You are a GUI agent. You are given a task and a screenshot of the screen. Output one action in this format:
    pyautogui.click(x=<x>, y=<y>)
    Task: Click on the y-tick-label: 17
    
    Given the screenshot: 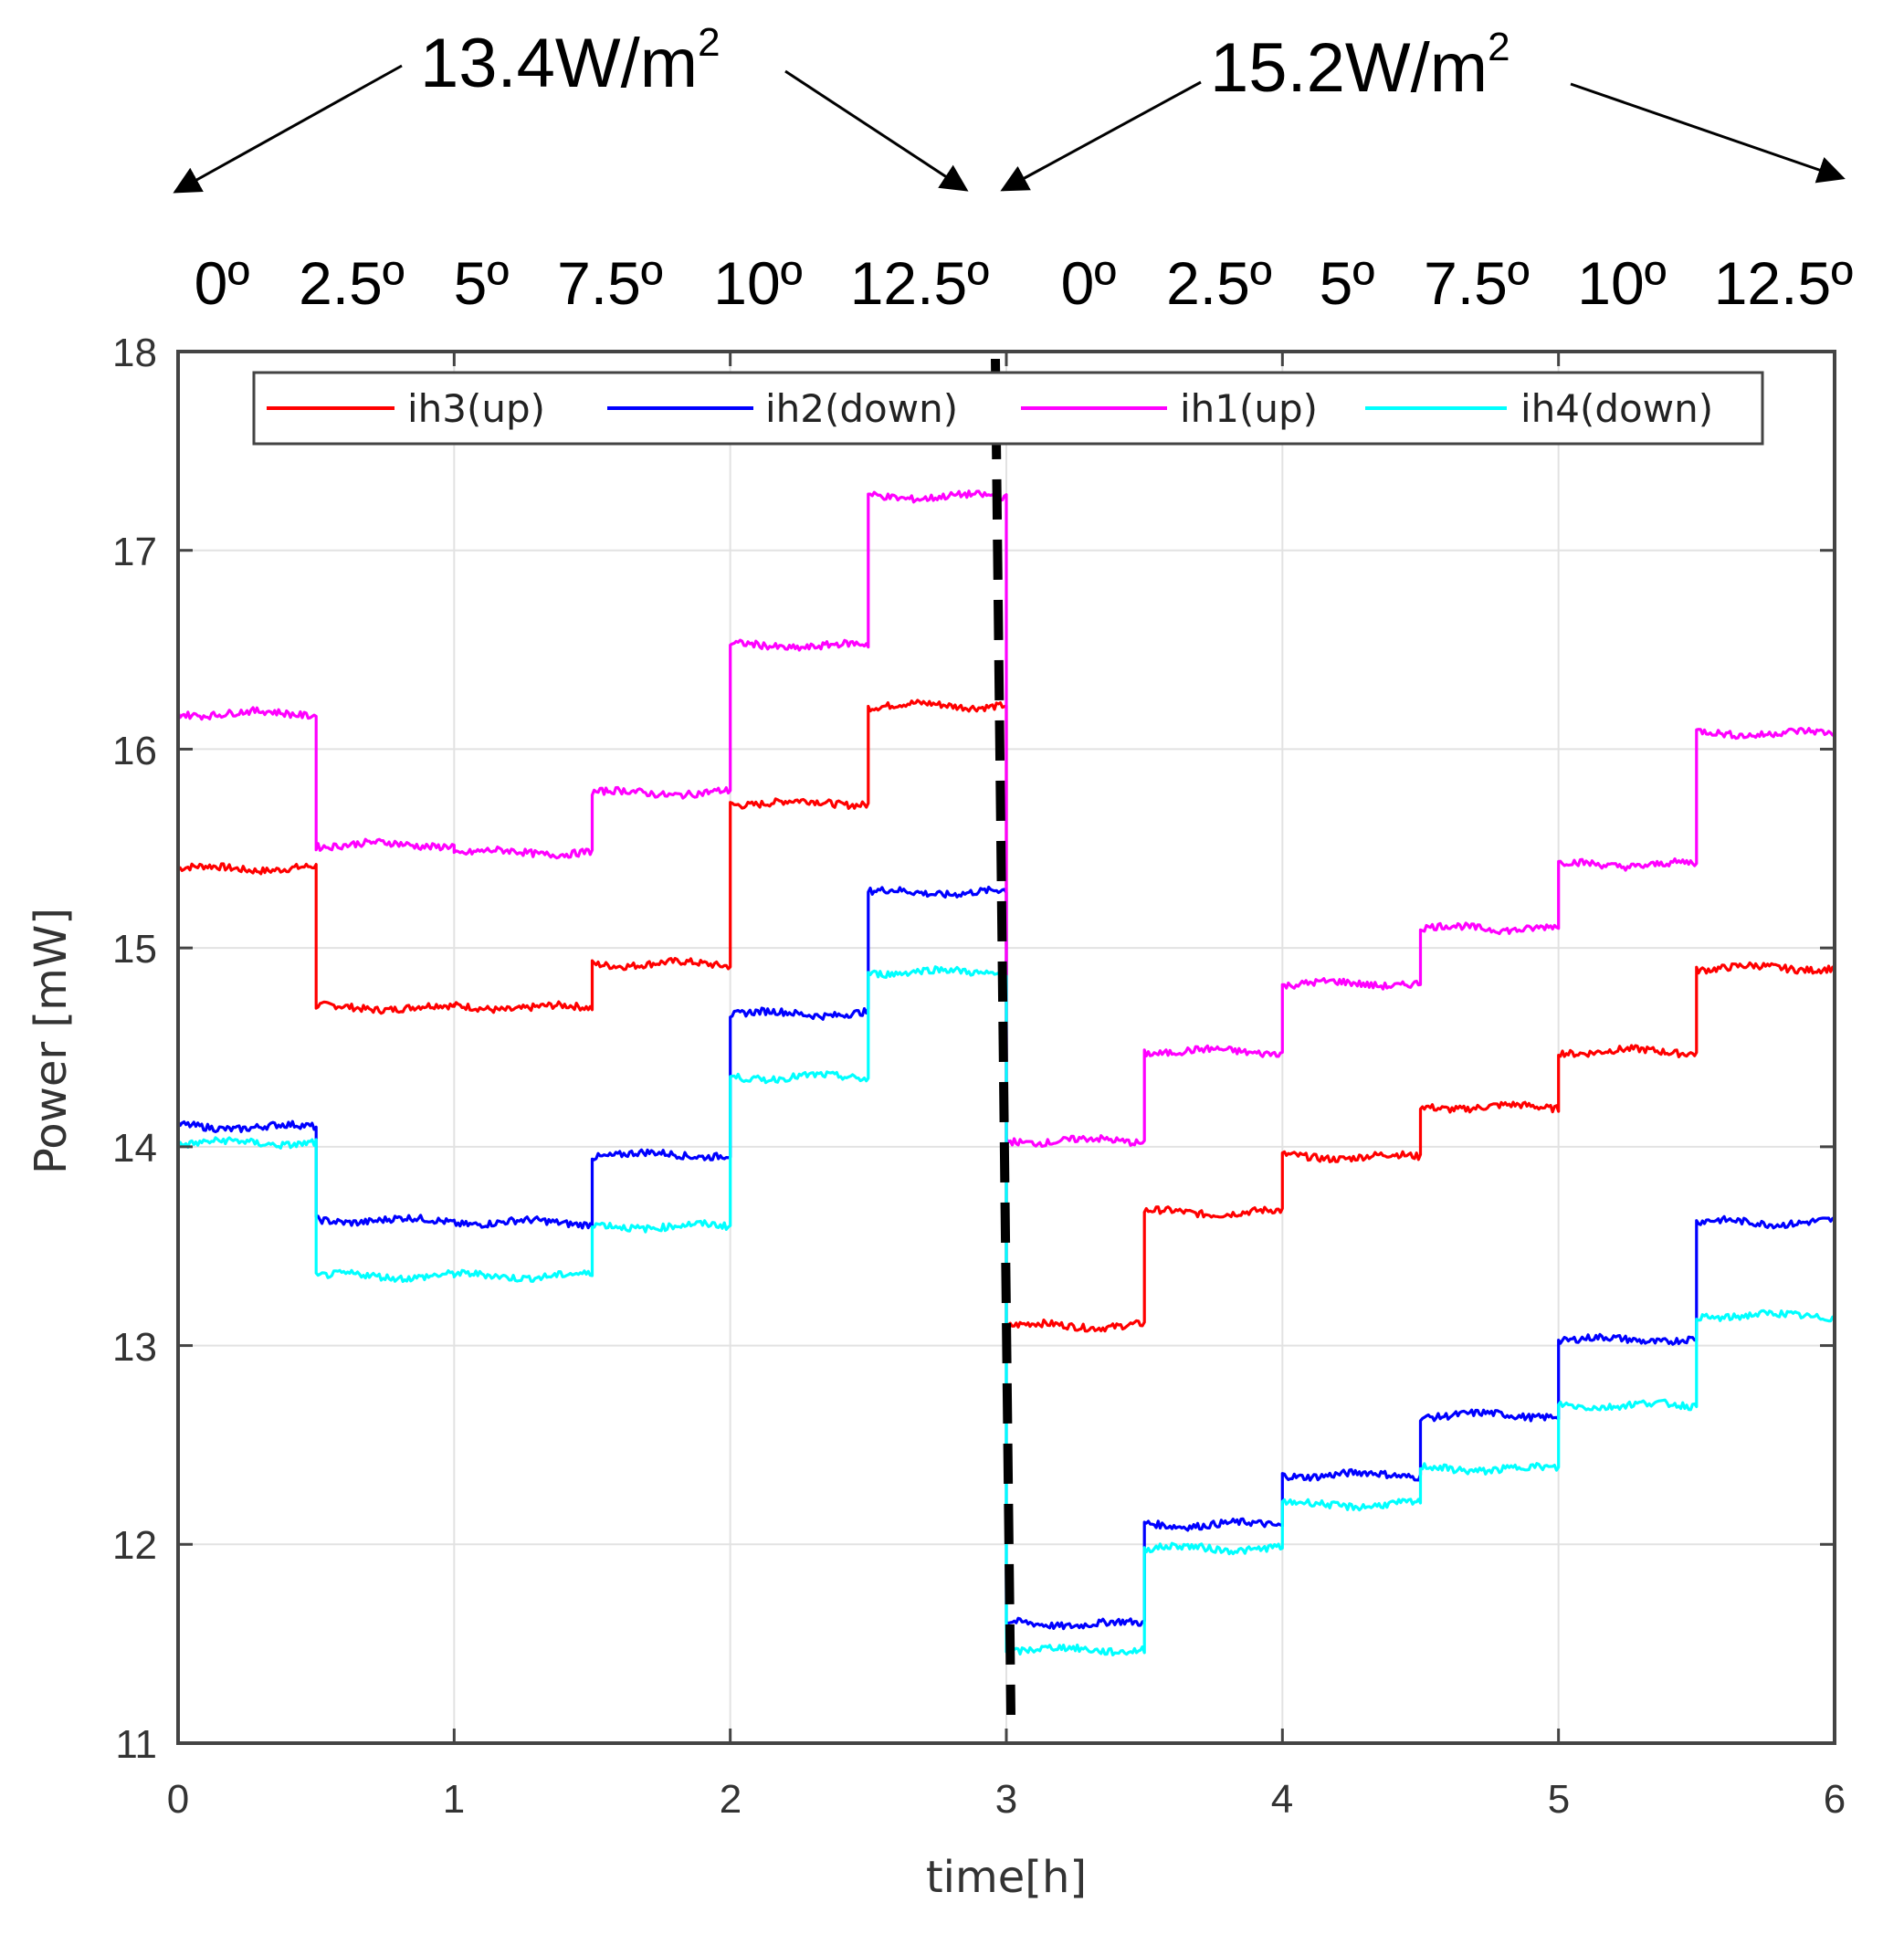 What is the action you would take?
    pyautogui.click(x=135, y=552)
    